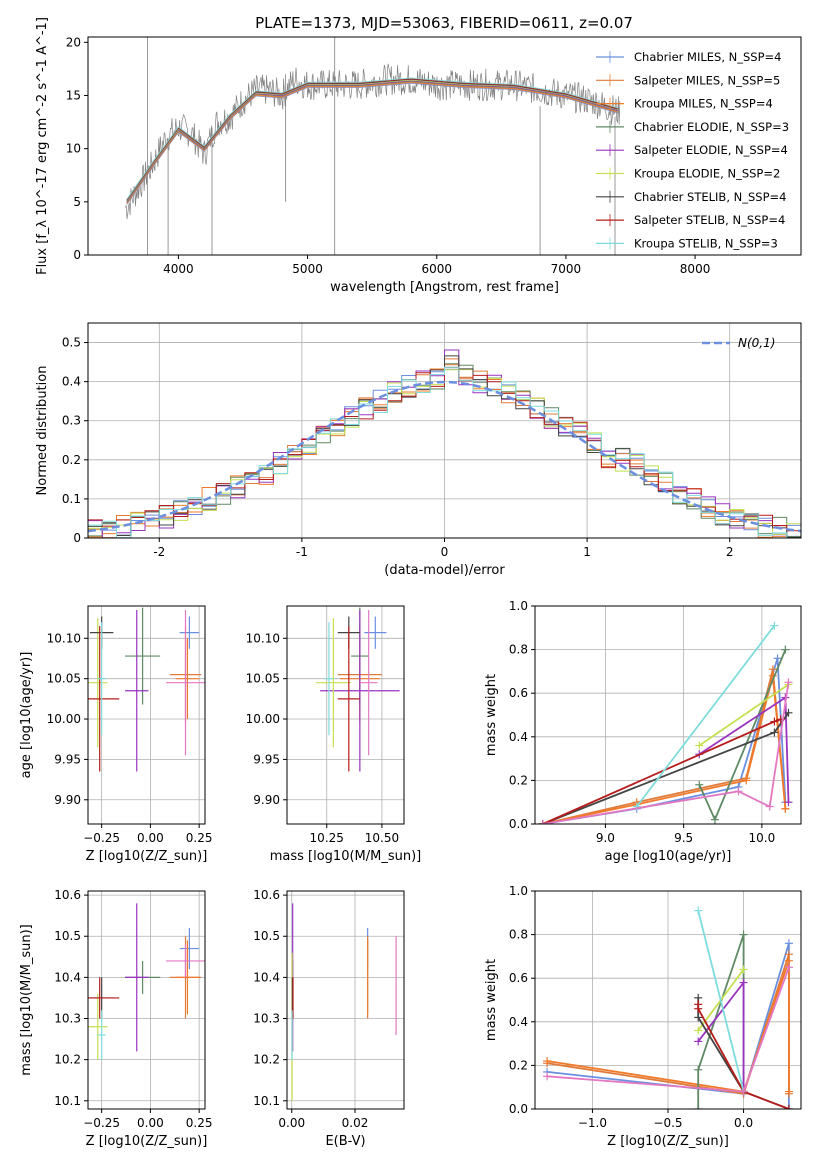 The width and height of the screenshot is (819, 1170). Describe the element at coordinates (668, 1007) in the screenshot. I see `massweight_vs_Z-series` at that location.